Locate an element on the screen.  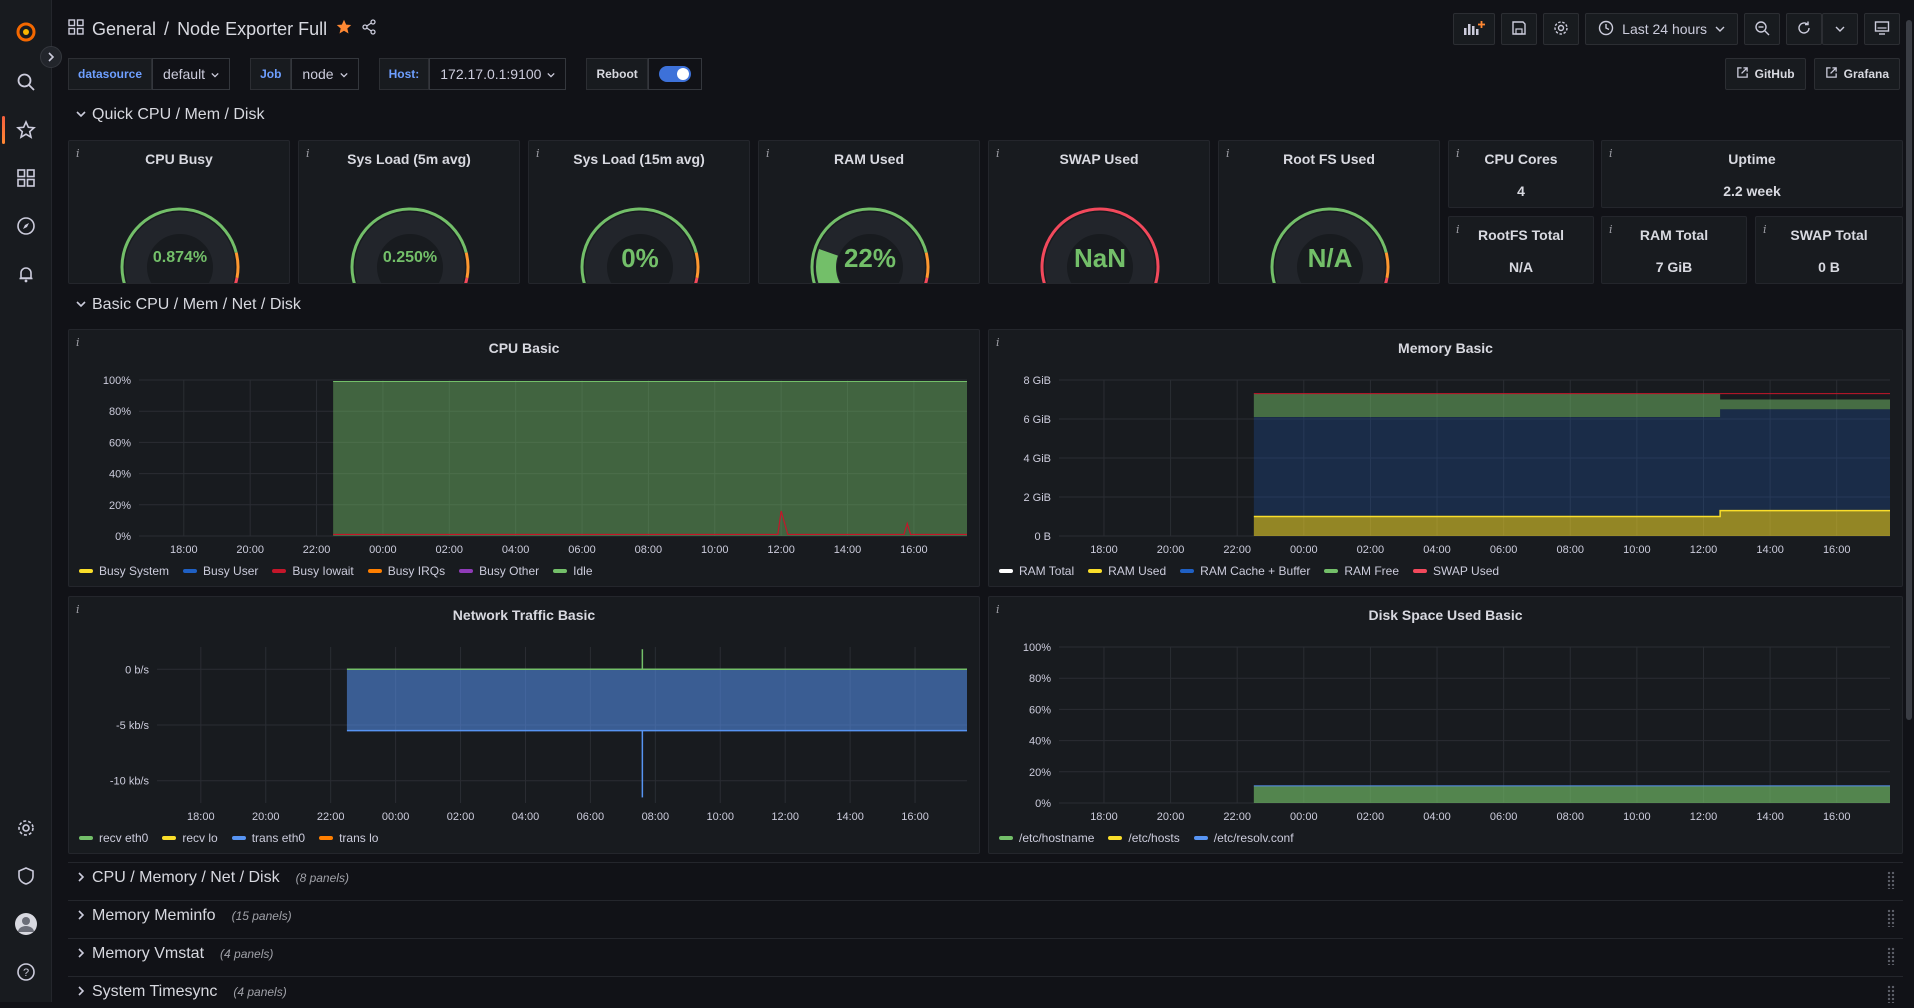
legend-item: /etc/resolv.conf is located at coordinates (1243, 838).